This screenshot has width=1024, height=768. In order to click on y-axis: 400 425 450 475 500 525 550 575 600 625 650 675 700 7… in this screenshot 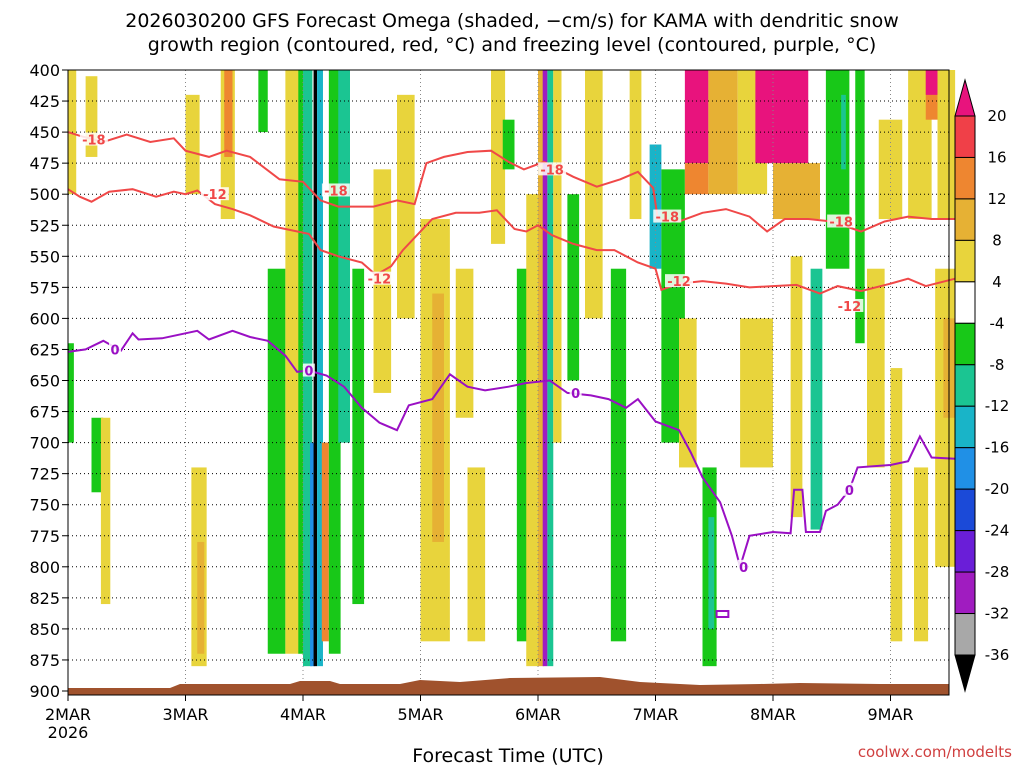, I will do `click(48, 381)`.